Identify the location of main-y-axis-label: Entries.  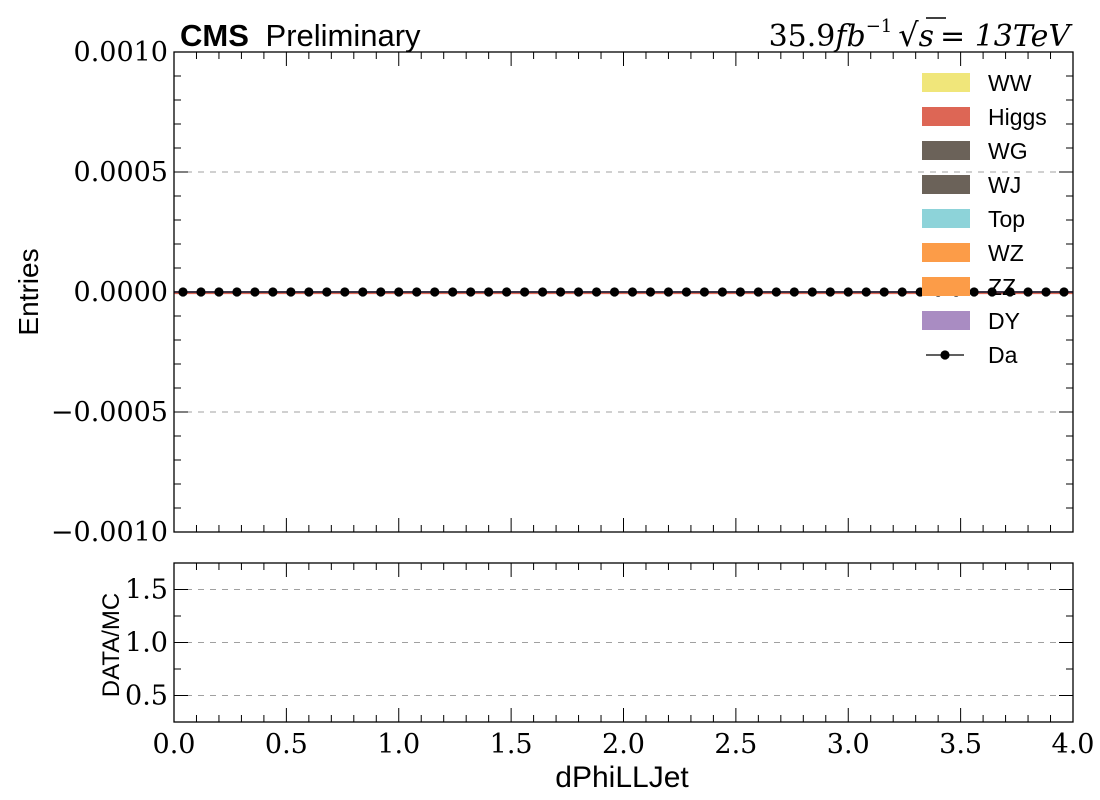
(28, 291).